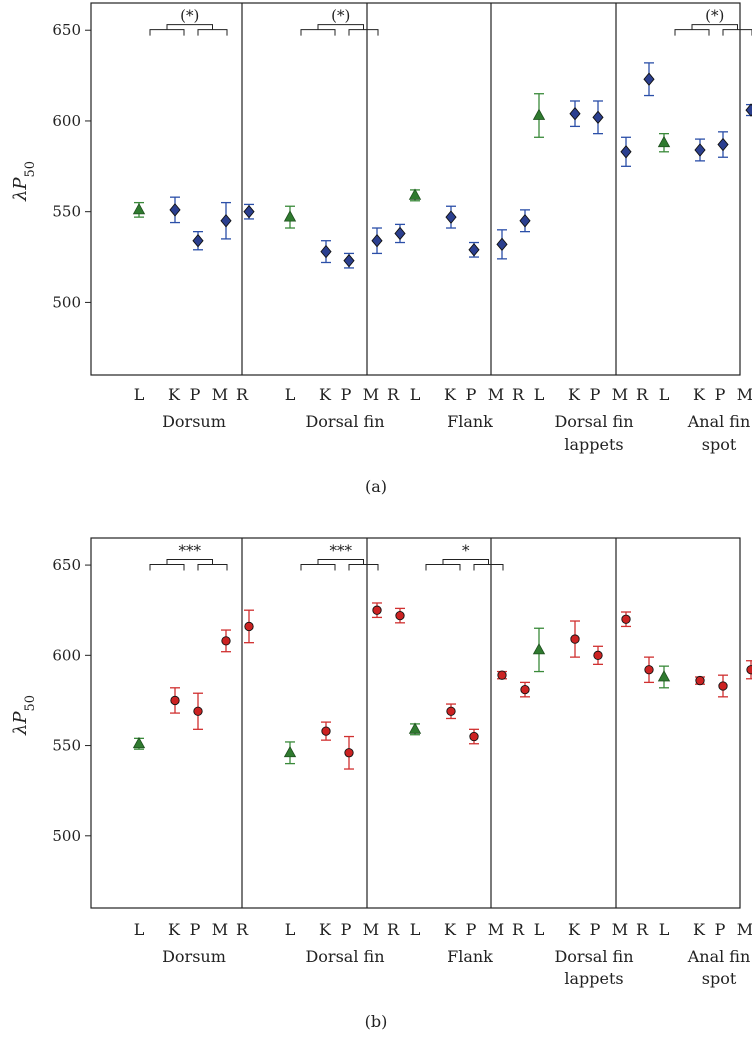  What do you see at coordinates (66, 565) in the screenshot?
I see `y-tick-label: 650` at bounding box center [66, 565].